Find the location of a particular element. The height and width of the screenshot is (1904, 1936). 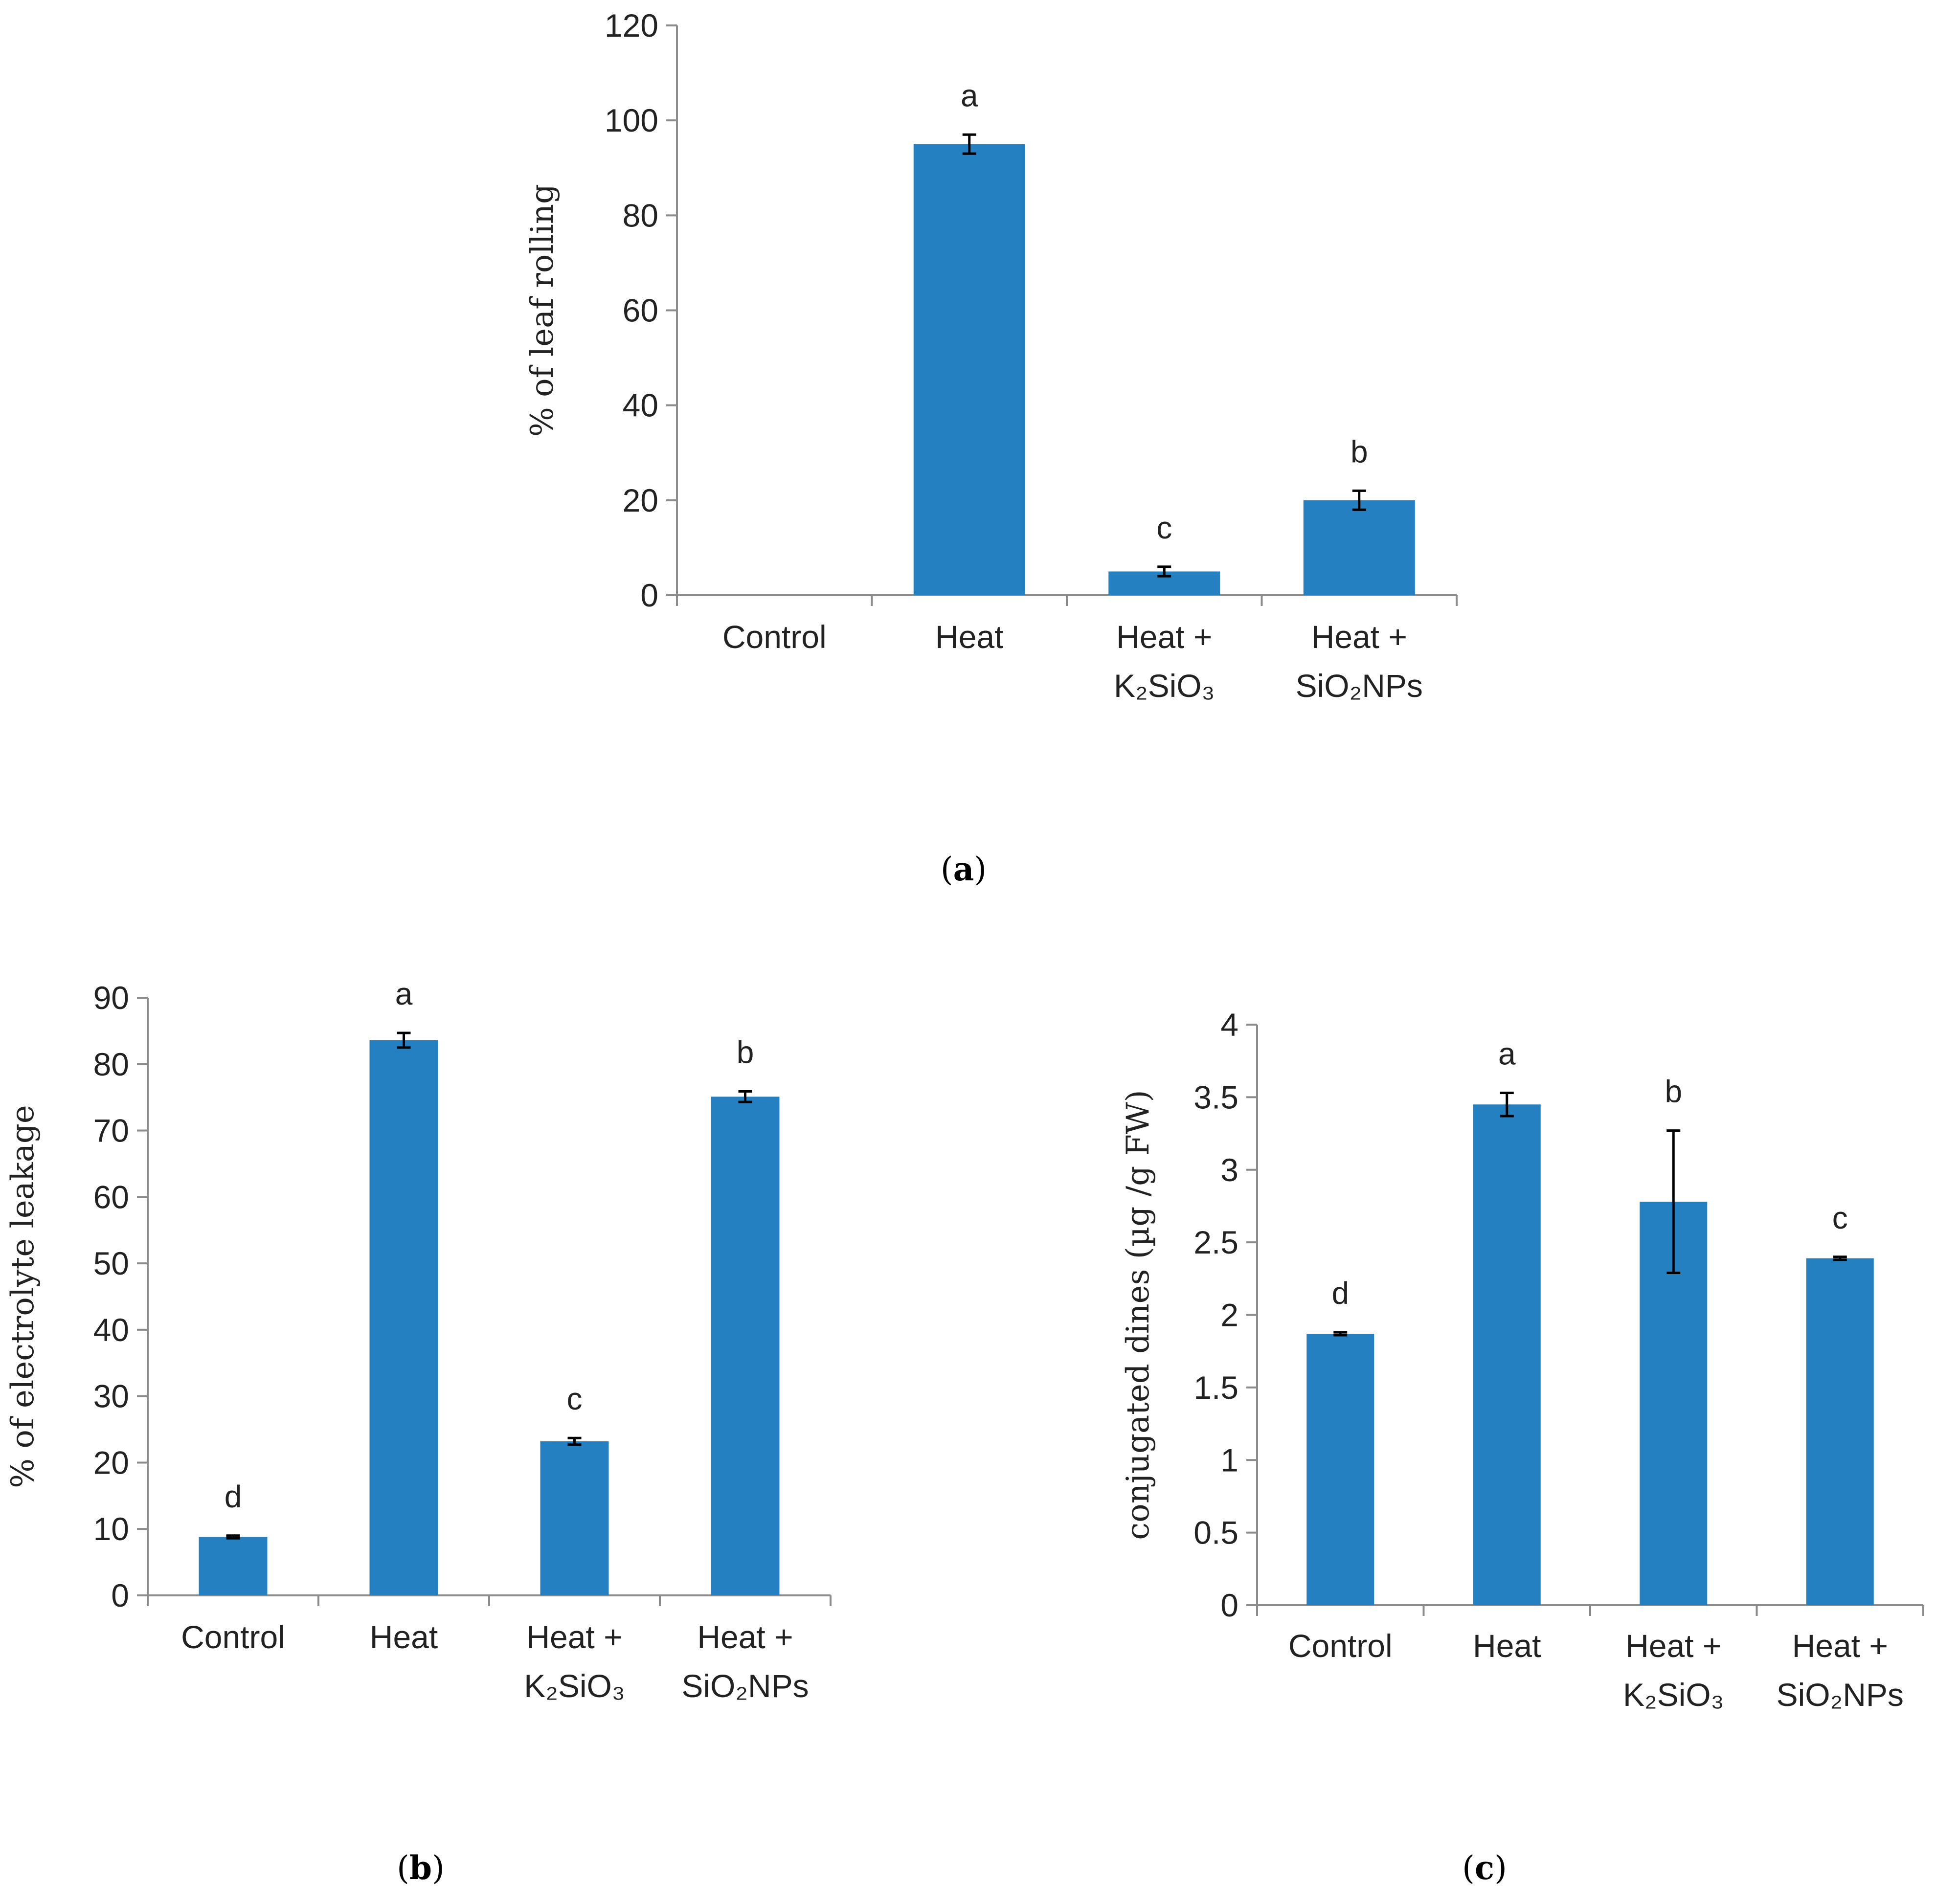

y-tick-label: 1.5 is located at coordinates (1216, 1387).